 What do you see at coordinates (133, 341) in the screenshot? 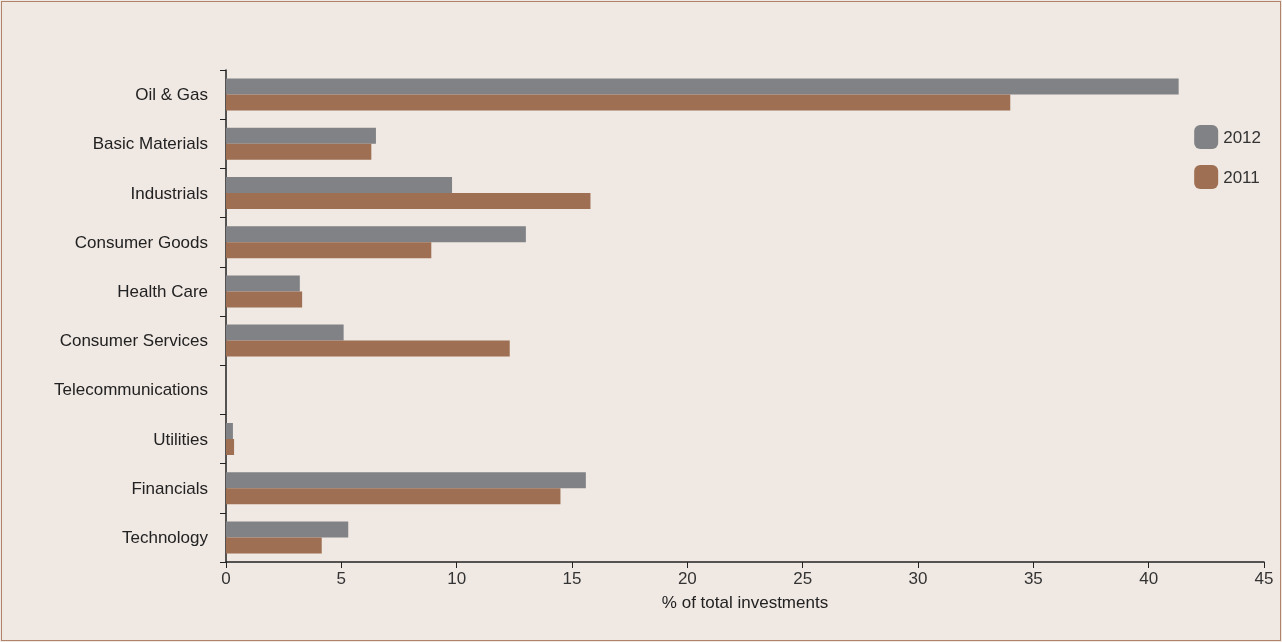
I see `y-tick-label: Consumer Services` at bounding box center [133, 341].